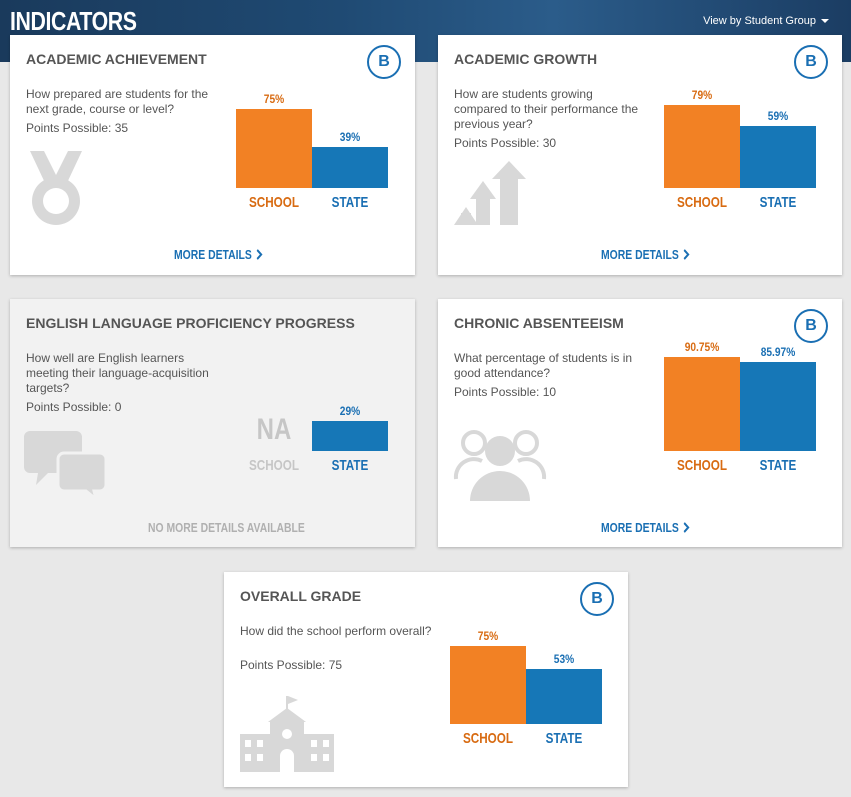 This screenshot has height=797, width=851. What do you see at coordinates (490, 193) in the screenshot?
I see `growth-arrows-icon` at bounding box center [490, 193].